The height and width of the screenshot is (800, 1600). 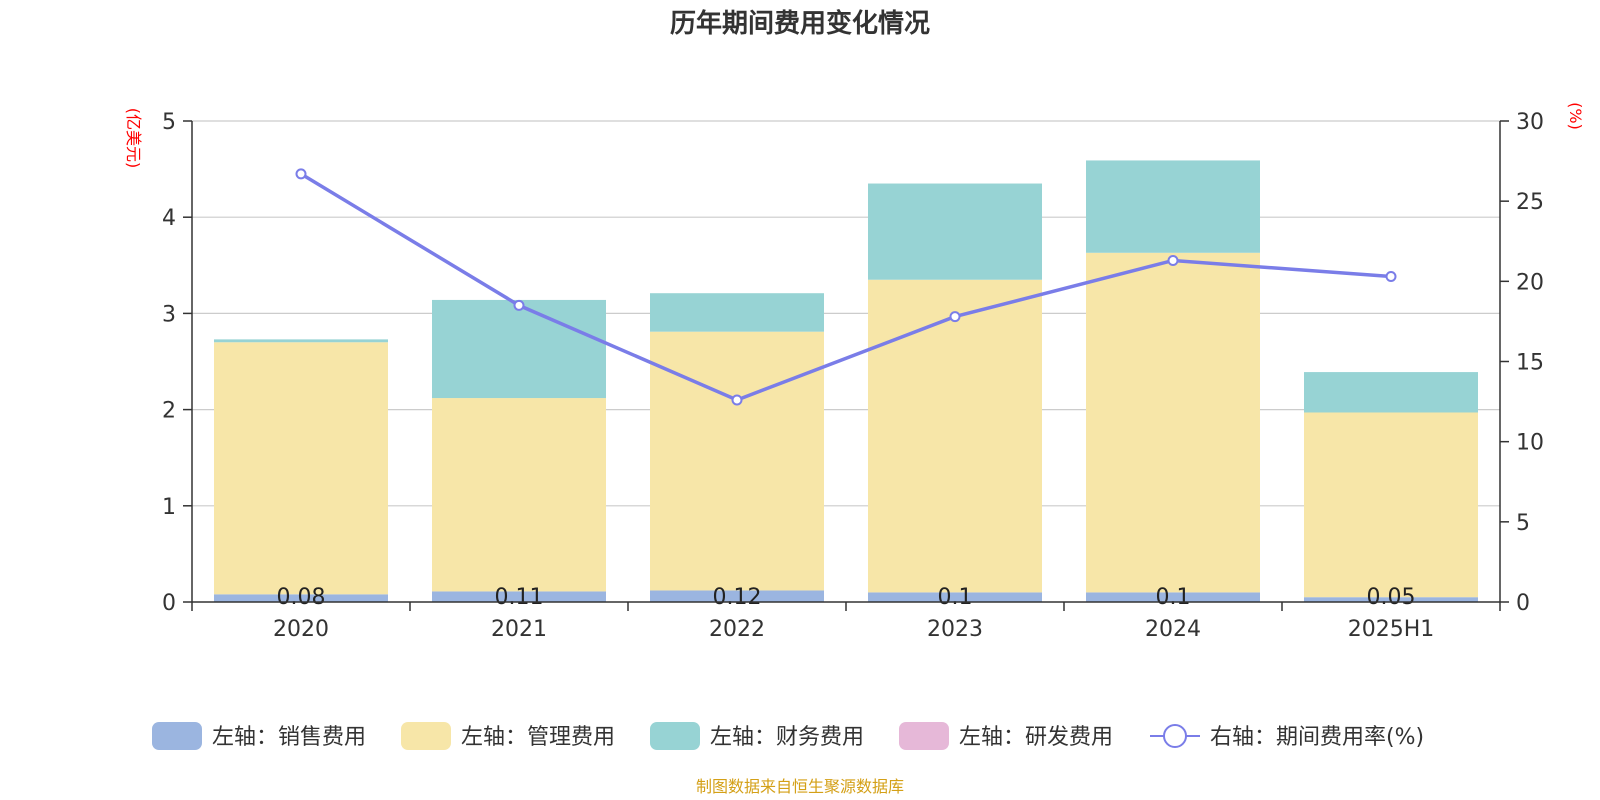 What do you see at coordinates (1173, 629) in the screenshot?
I see `x-tick-label: 2024` at bounding box center [1173, 629].